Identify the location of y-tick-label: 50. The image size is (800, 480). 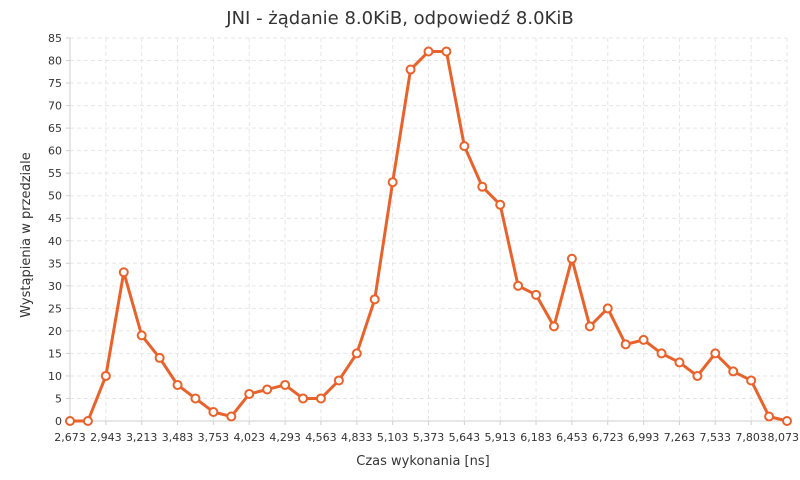
(55, 196).